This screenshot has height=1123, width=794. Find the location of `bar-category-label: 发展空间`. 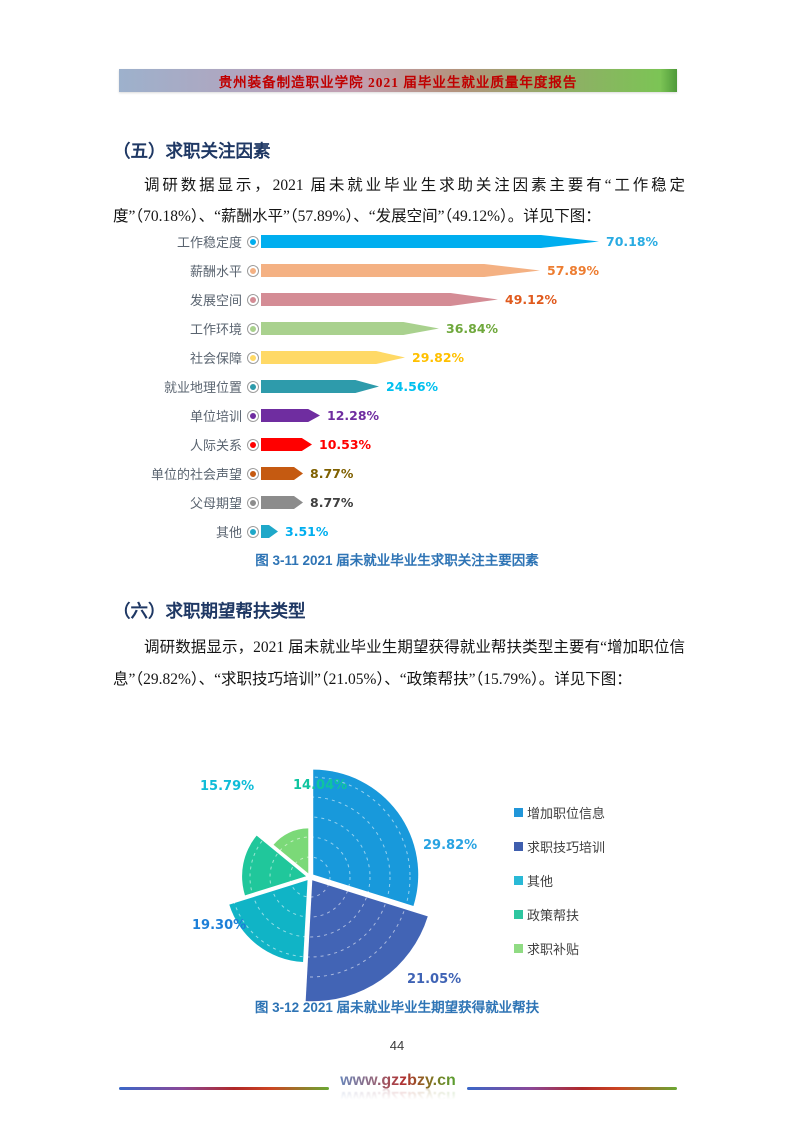

bar-category-label: 发展空间 is located at coordinates (215, 300).